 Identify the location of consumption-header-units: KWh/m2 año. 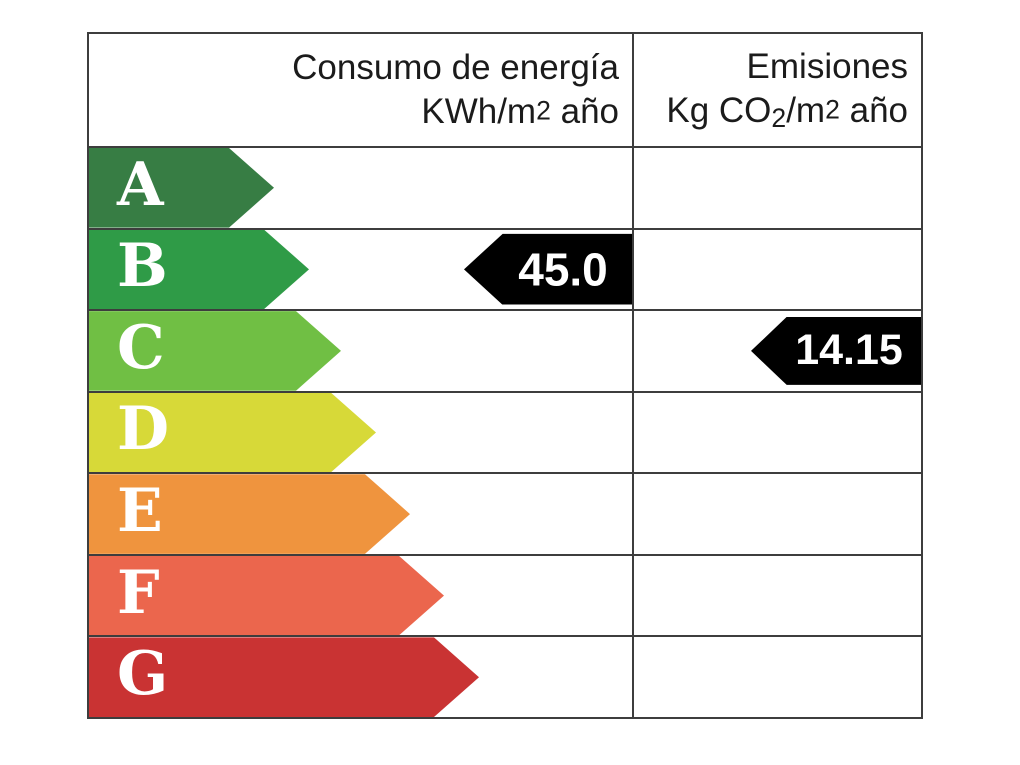
(520, 111).